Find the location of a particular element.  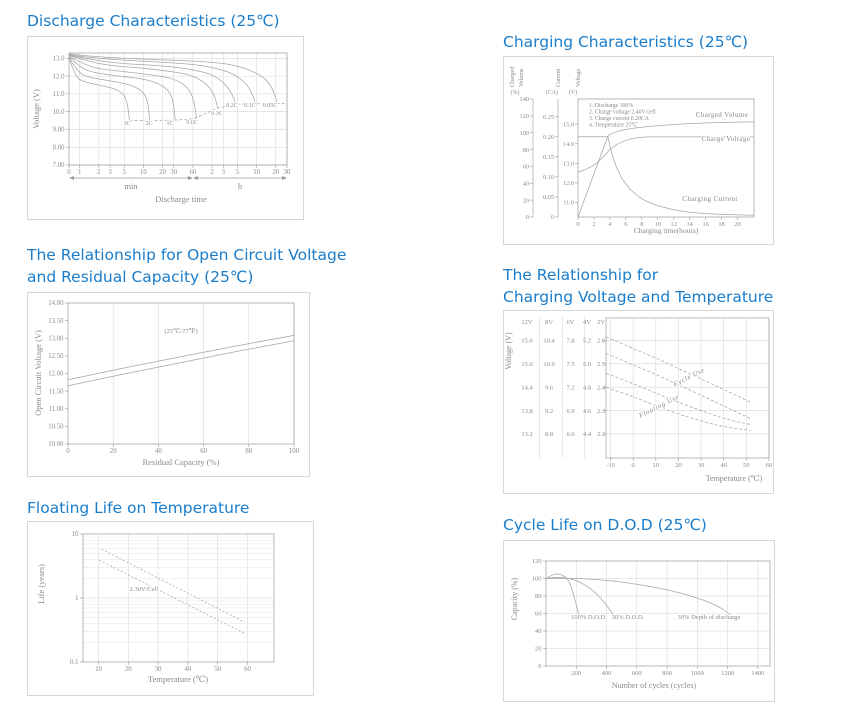

y-axis-label: Life (years) is located at coordinates (41, 584).